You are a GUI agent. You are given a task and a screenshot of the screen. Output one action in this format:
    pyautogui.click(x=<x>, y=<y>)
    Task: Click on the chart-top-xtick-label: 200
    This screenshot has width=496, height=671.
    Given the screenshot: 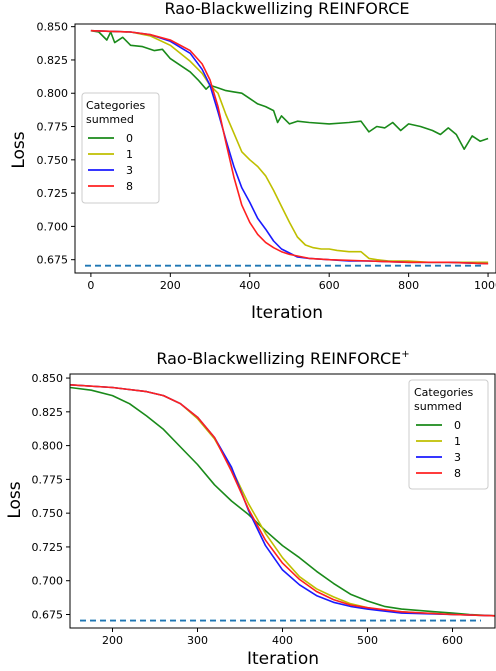 What is the action you would take?
    pyautogui.click(x=170, y=285)
    